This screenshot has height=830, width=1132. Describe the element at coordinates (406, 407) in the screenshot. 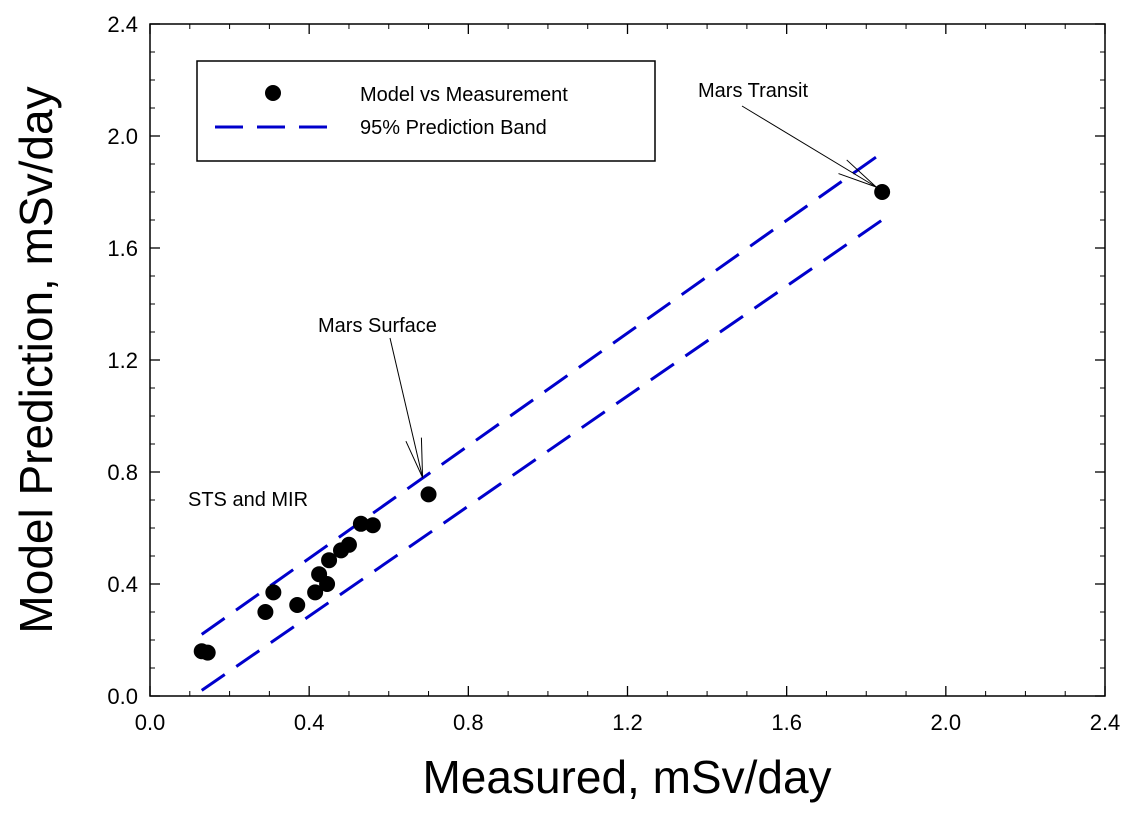

I see `arrow-mars-surface` at that location.